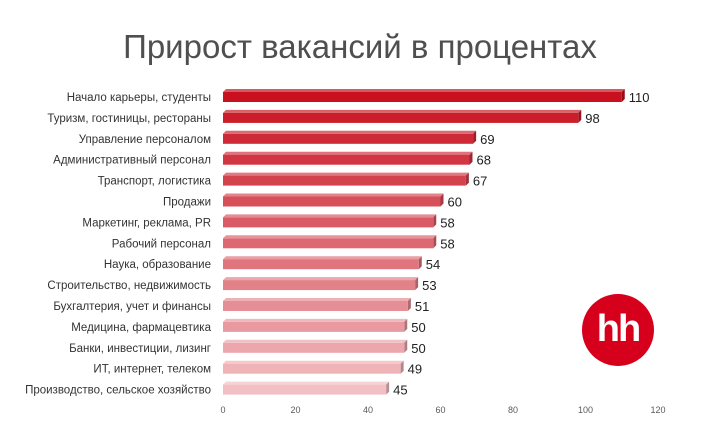  Describe the element at coordinates (429, 285) in the screenshot. I see `value-label: 53` at that location.